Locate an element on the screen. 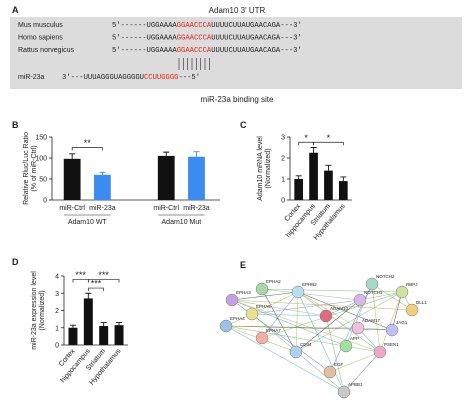  y-tick-label: 4 is located at coordinates (57, 277).